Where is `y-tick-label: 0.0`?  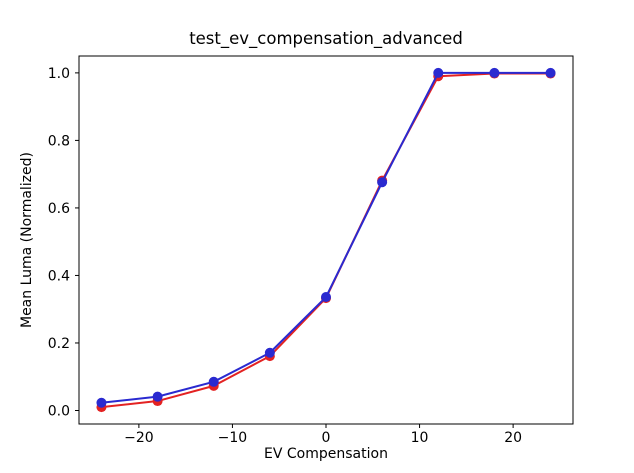 y-tick-label: 0.0 is located at coordinates (59, 411).